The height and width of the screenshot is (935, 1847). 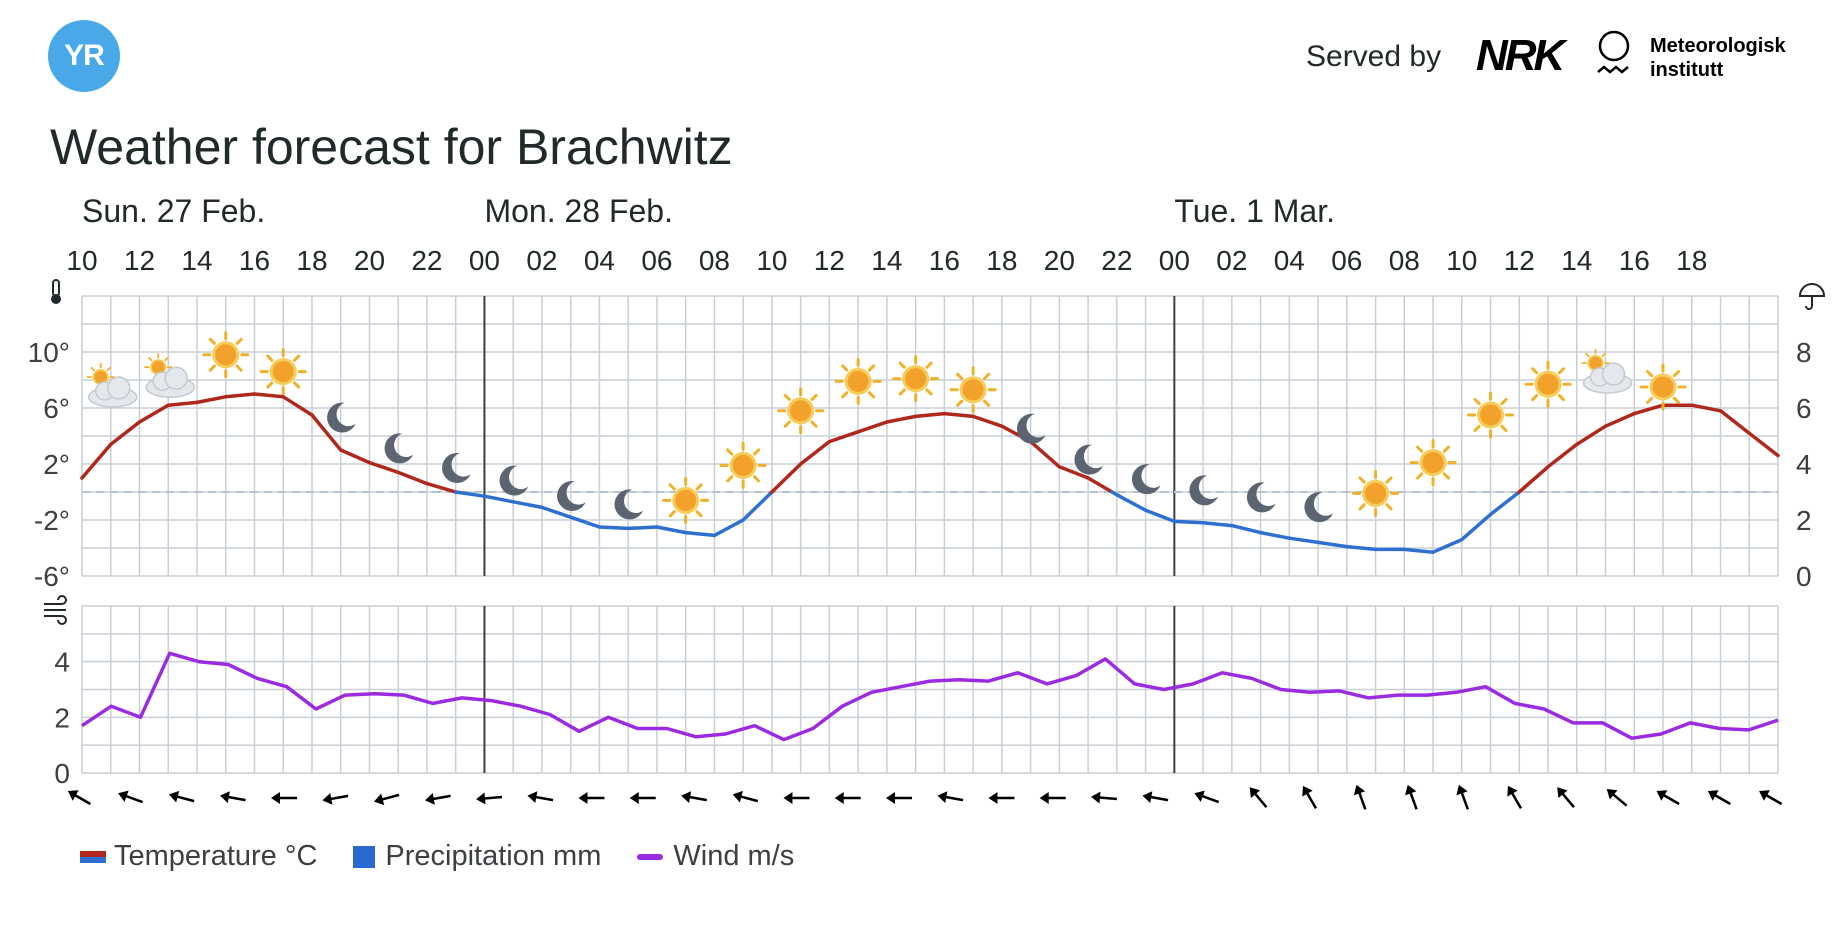 I want to click on wind-line, so click(x=930, y=696).